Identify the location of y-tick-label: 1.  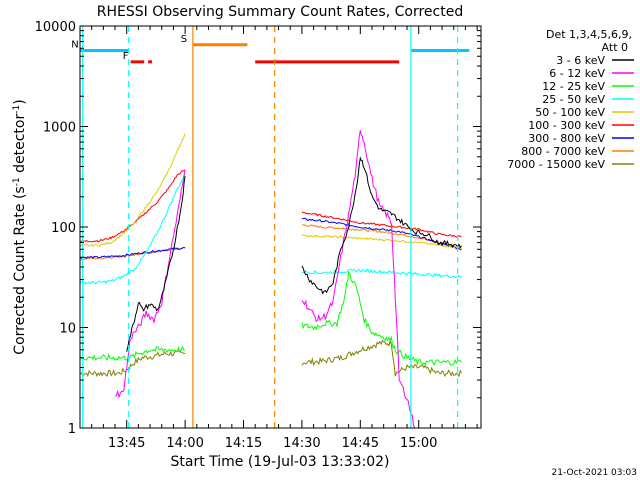
(72, 429).